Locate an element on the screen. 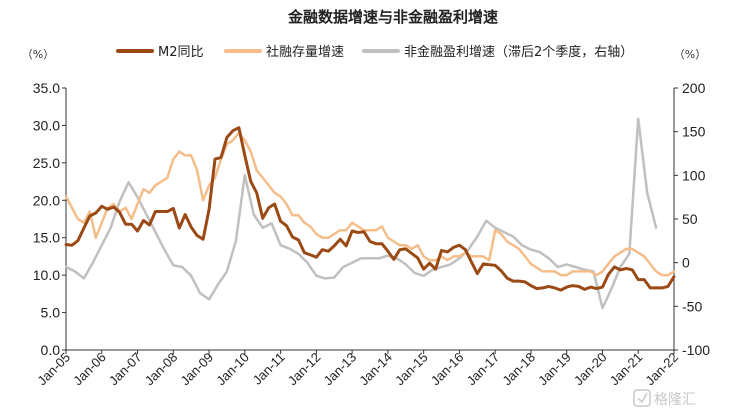 The image size is (734, 414). right-tick-label: 0 is located at coordinates (686, 263).